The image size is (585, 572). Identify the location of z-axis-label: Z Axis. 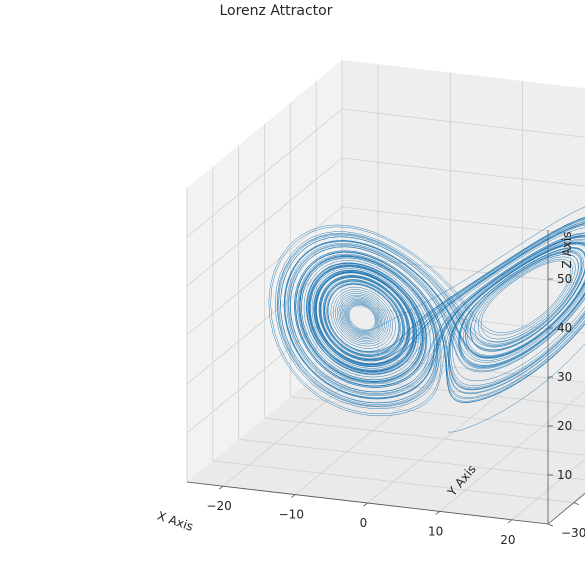
(567, 250).